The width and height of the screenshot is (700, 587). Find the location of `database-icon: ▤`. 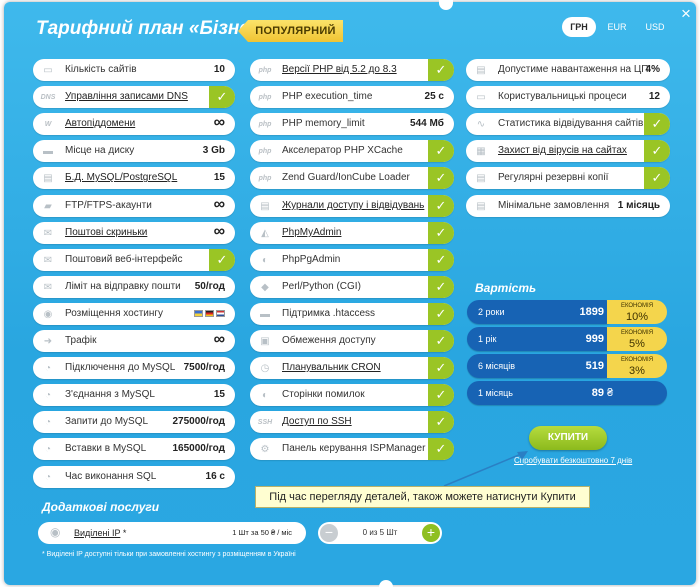

database-icon: ▤ is located at coordinates (48, 178).